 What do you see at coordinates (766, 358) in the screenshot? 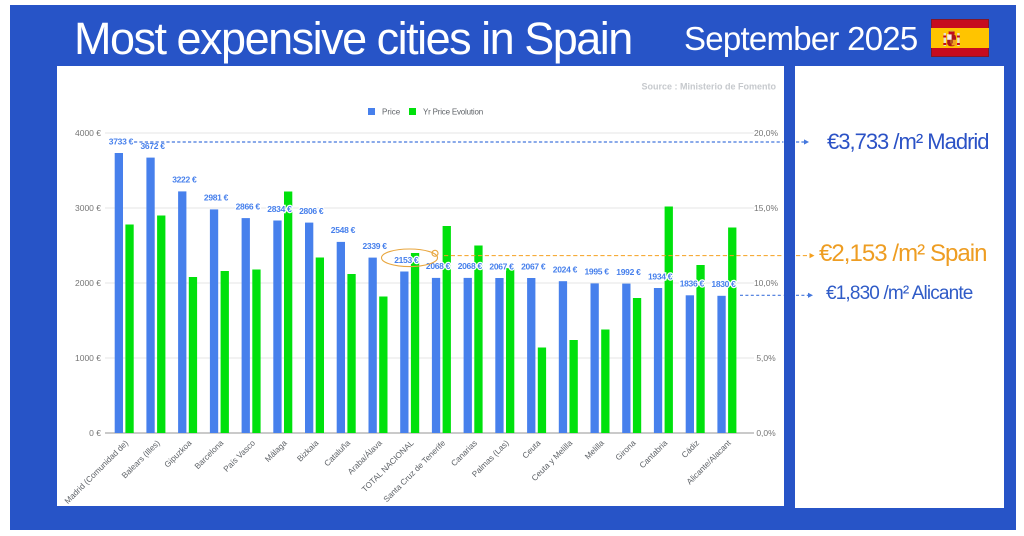
I see `svg-text: 5,0%` at bounding box center [766, 358].